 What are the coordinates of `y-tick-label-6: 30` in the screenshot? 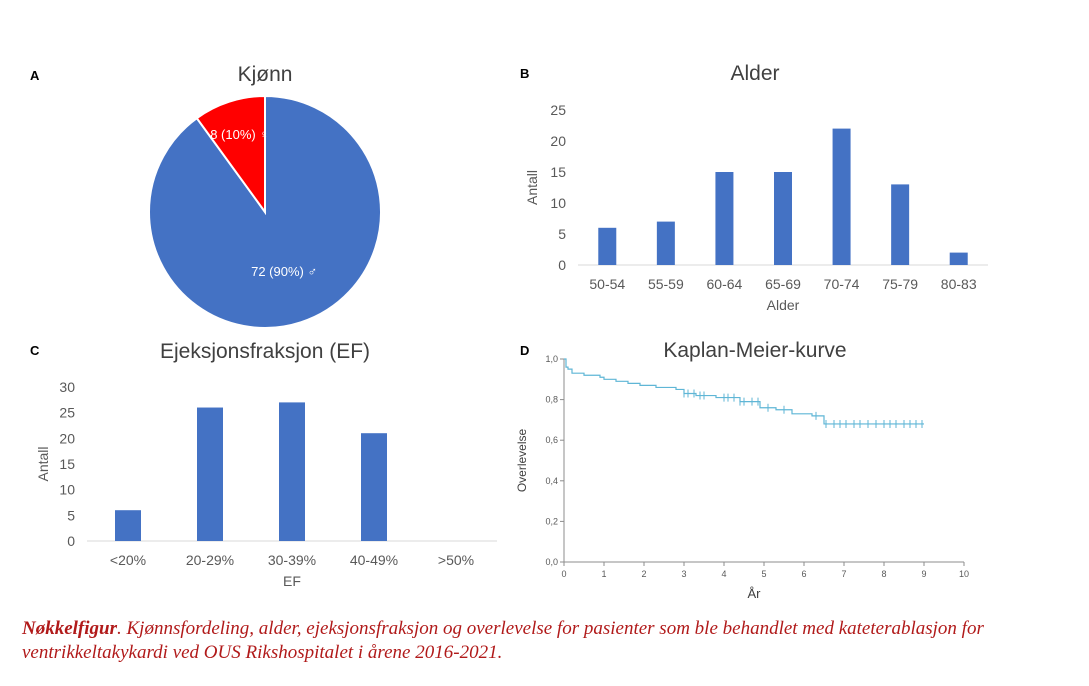 It's located at (67, 387).